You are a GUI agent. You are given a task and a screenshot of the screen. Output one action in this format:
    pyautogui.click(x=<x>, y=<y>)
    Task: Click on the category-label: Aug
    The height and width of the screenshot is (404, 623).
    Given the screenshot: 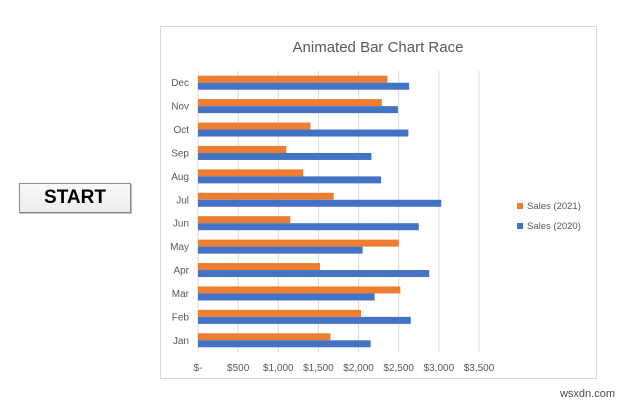 What is the action you would take?
    pyautogui.click(x=180, y=177)
    